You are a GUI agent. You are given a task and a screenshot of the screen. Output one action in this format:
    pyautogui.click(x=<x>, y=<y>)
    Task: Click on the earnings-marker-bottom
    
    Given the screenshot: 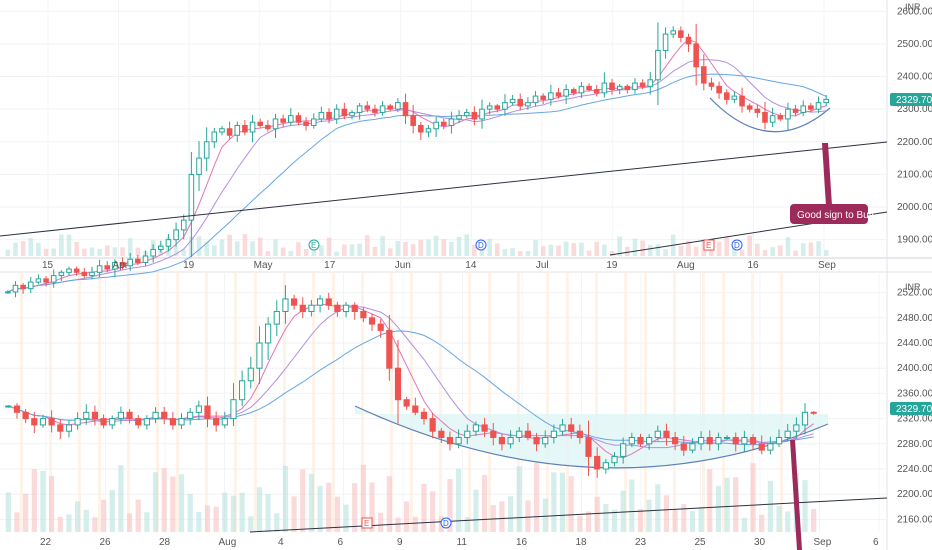 What is the action you would take?
    pyautogui.click(x=367, y=523)
    